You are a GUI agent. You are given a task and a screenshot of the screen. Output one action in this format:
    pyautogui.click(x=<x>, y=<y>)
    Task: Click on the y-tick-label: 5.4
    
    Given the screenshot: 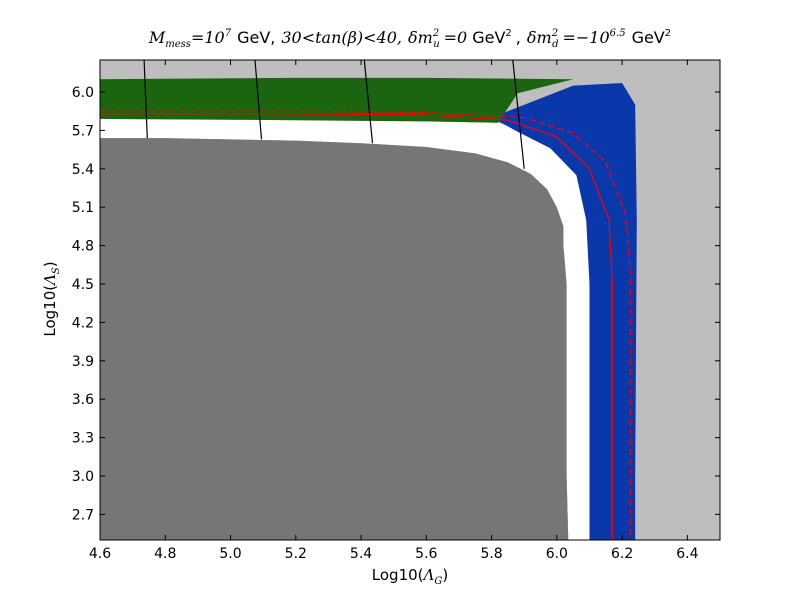 What is the action you would take?
    pyautogui.click(x=83, y=170)
    